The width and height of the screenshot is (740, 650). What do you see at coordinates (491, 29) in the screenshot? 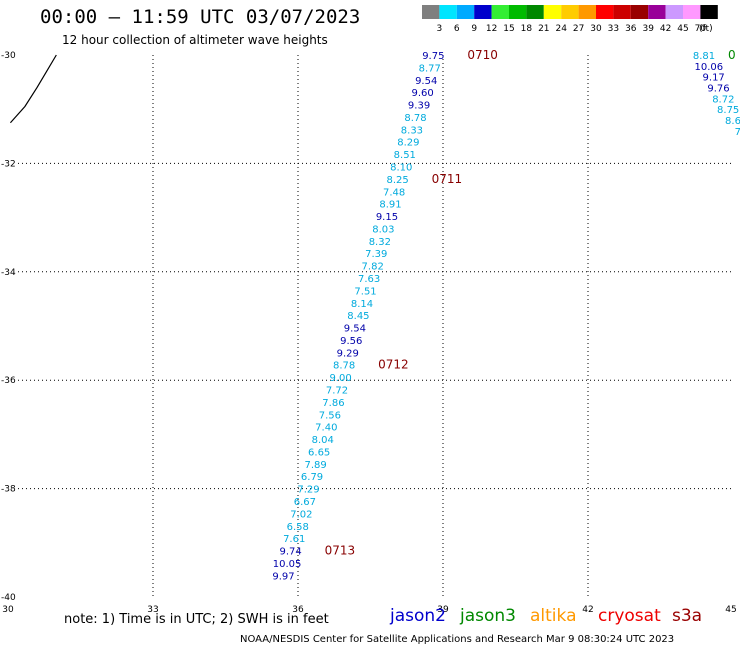
I see `legend-tick-label: 12` at bounding box center [491, 29].